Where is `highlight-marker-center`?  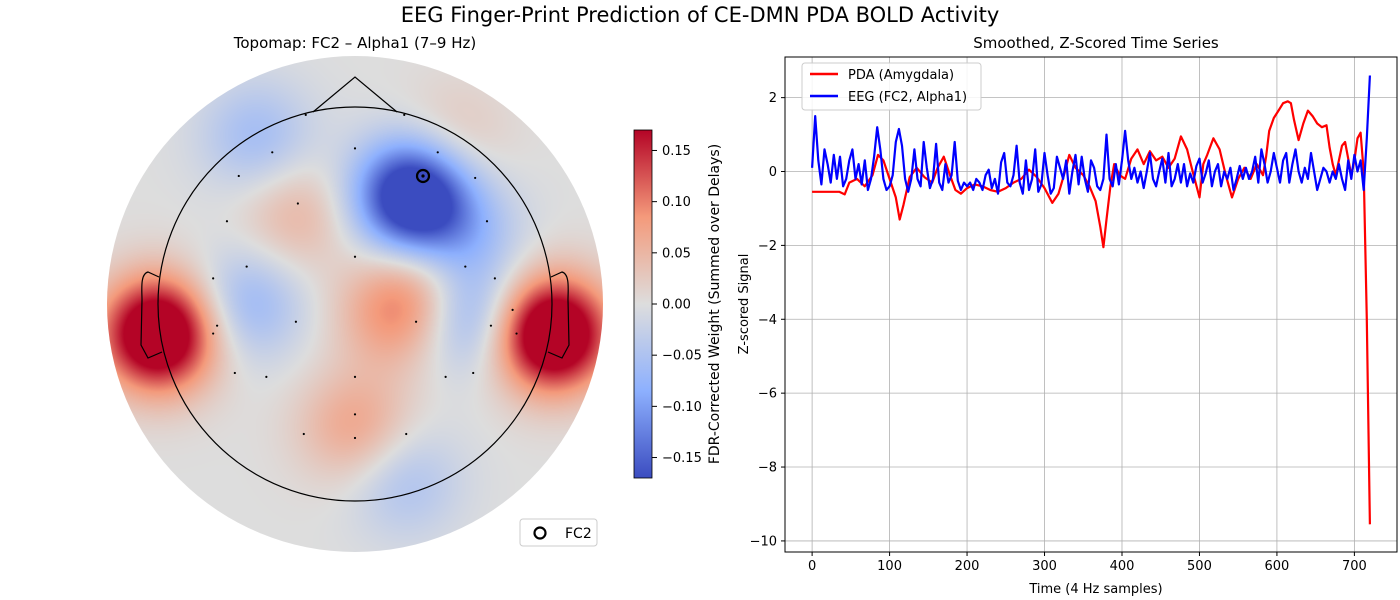 highlight-marker-center is located at coordinates (423, 176).